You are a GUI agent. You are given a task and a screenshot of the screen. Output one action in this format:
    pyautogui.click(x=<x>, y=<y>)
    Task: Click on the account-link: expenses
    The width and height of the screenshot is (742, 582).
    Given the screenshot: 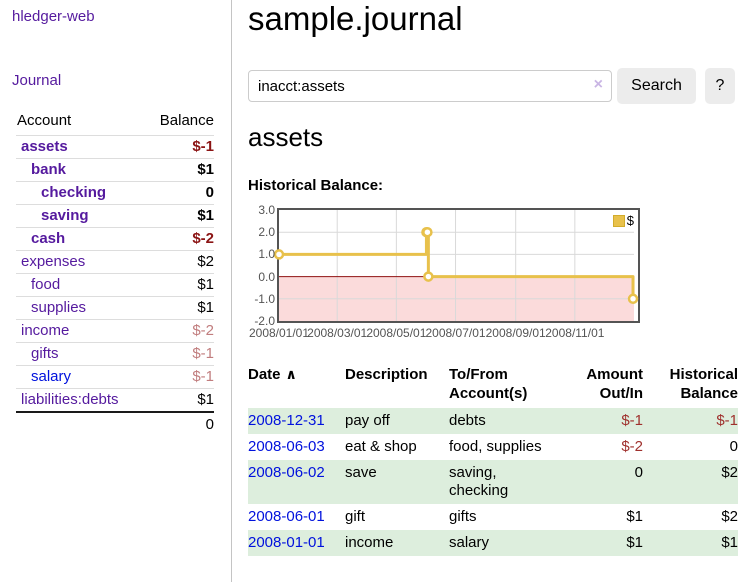 What is the action you would take?
    pyautogui.click(x=53, y=261)
    